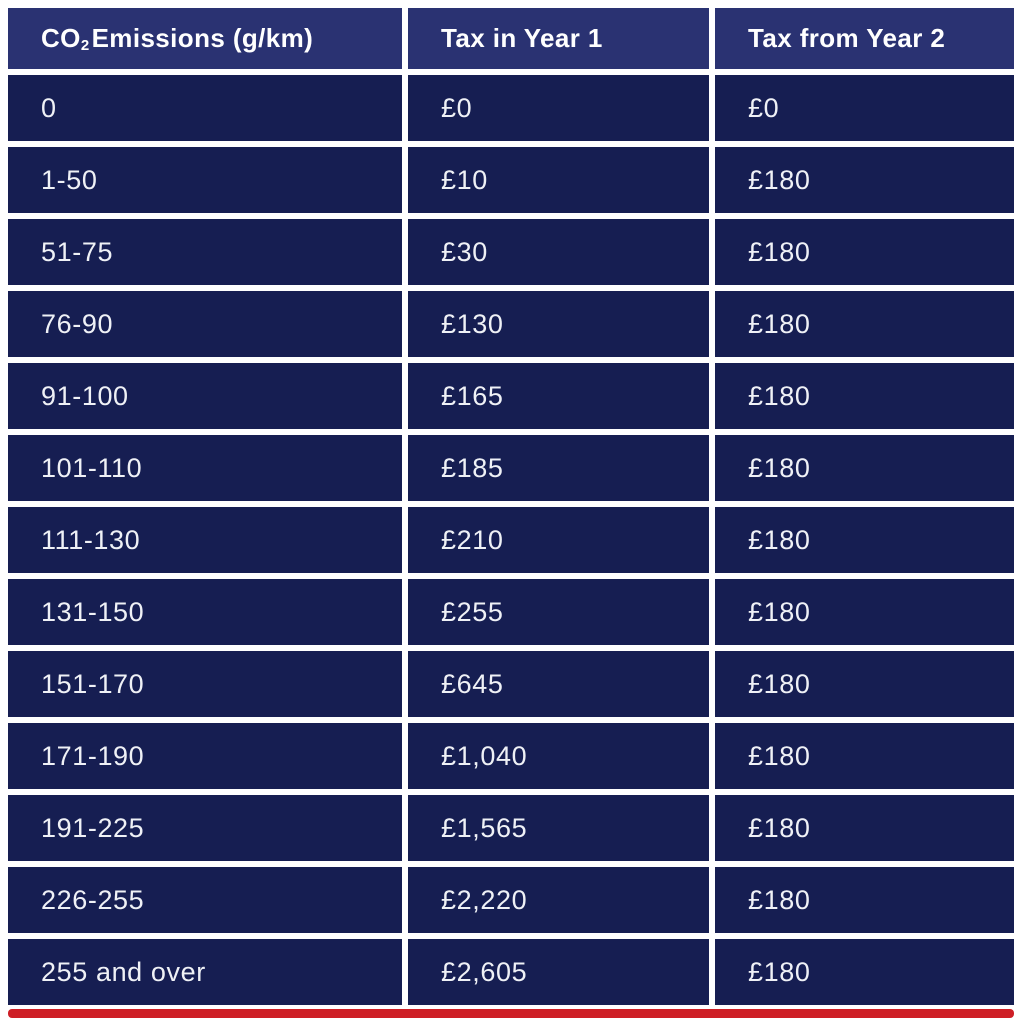 The width and height of the screenshot is (1024, 1024). Describe the element at coordinates (558, 396) in the screenshot. I see `cell-tax-year1: £165` at that location.